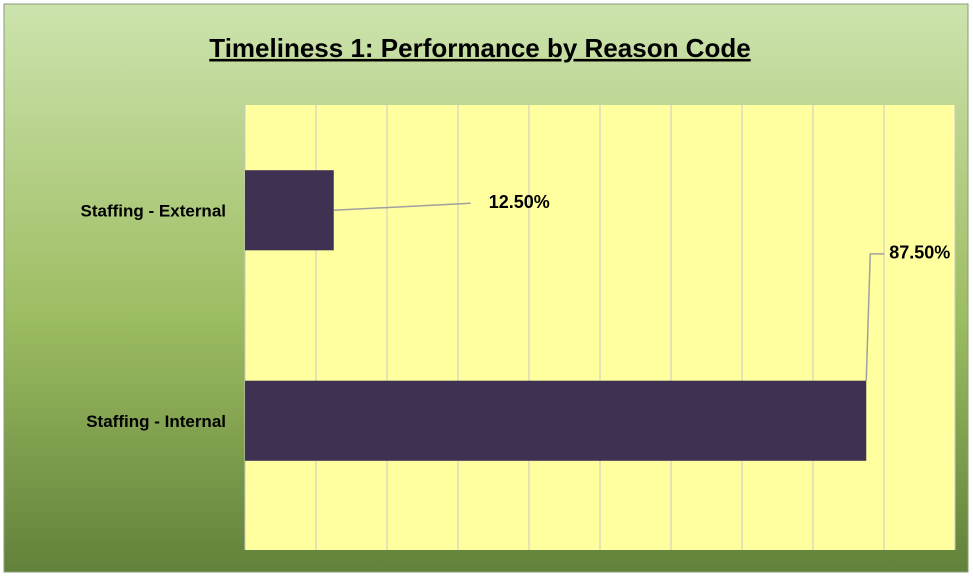 This screenshot has width=973, height=577. I want to click on chart-title: Timeliness 1: Performance by Reason Code, so click(479, 48).